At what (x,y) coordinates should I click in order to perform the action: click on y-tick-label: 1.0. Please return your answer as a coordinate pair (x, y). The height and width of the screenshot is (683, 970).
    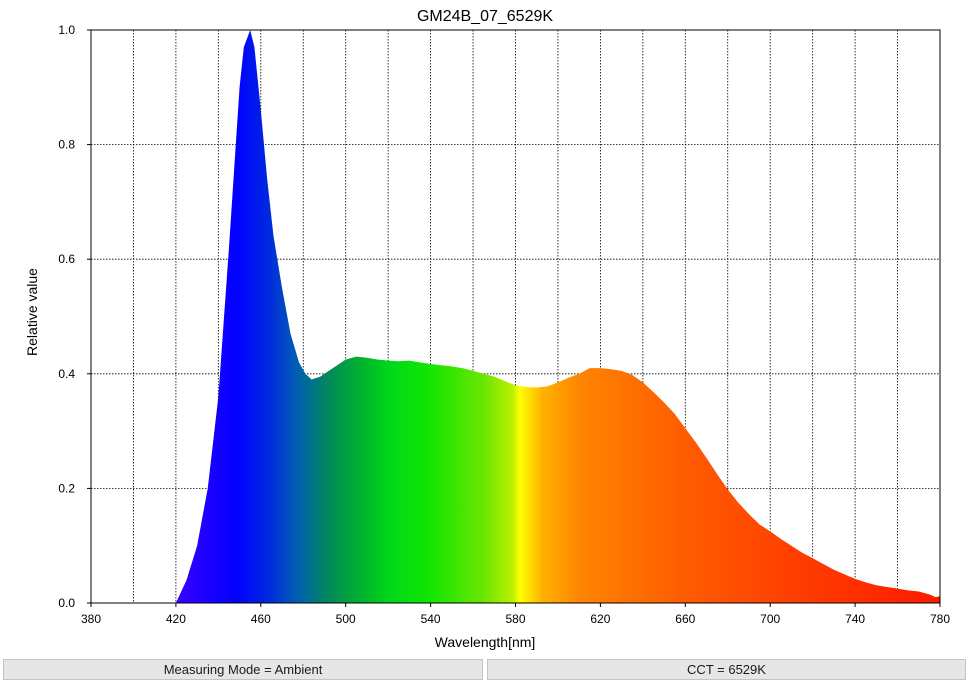
    Looking at the image, I should click on (66, 30).